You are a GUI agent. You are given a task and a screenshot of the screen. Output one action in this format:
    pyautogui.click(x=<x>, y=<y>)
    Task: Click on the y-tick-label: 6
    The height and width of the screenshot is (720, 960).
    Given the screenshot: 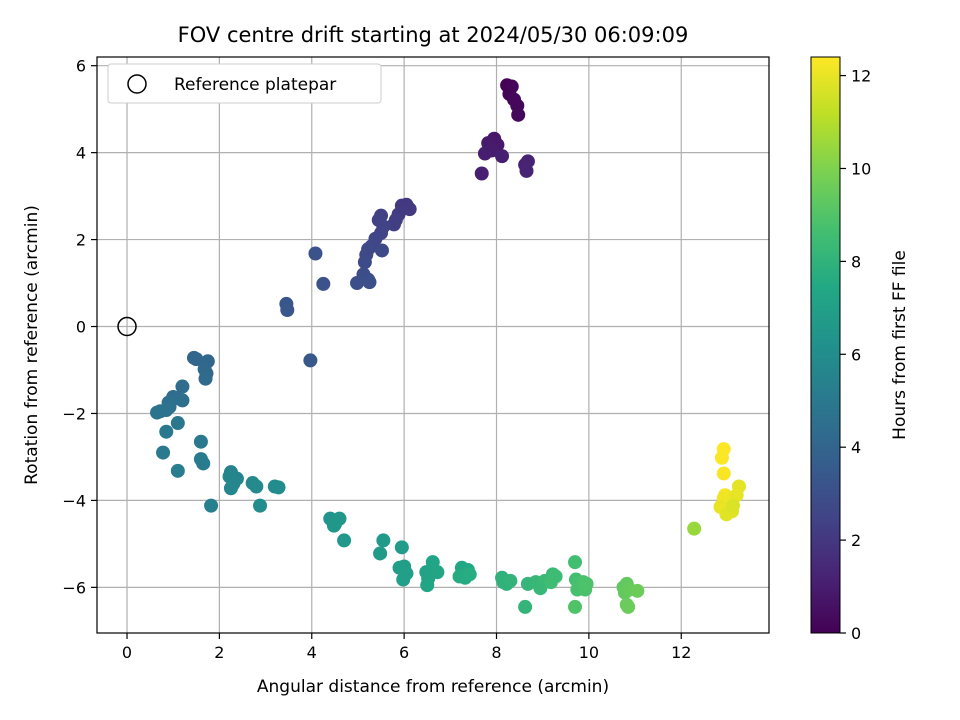 What is the action you would take?
    pyautogui.click(x=81, y=66)
    